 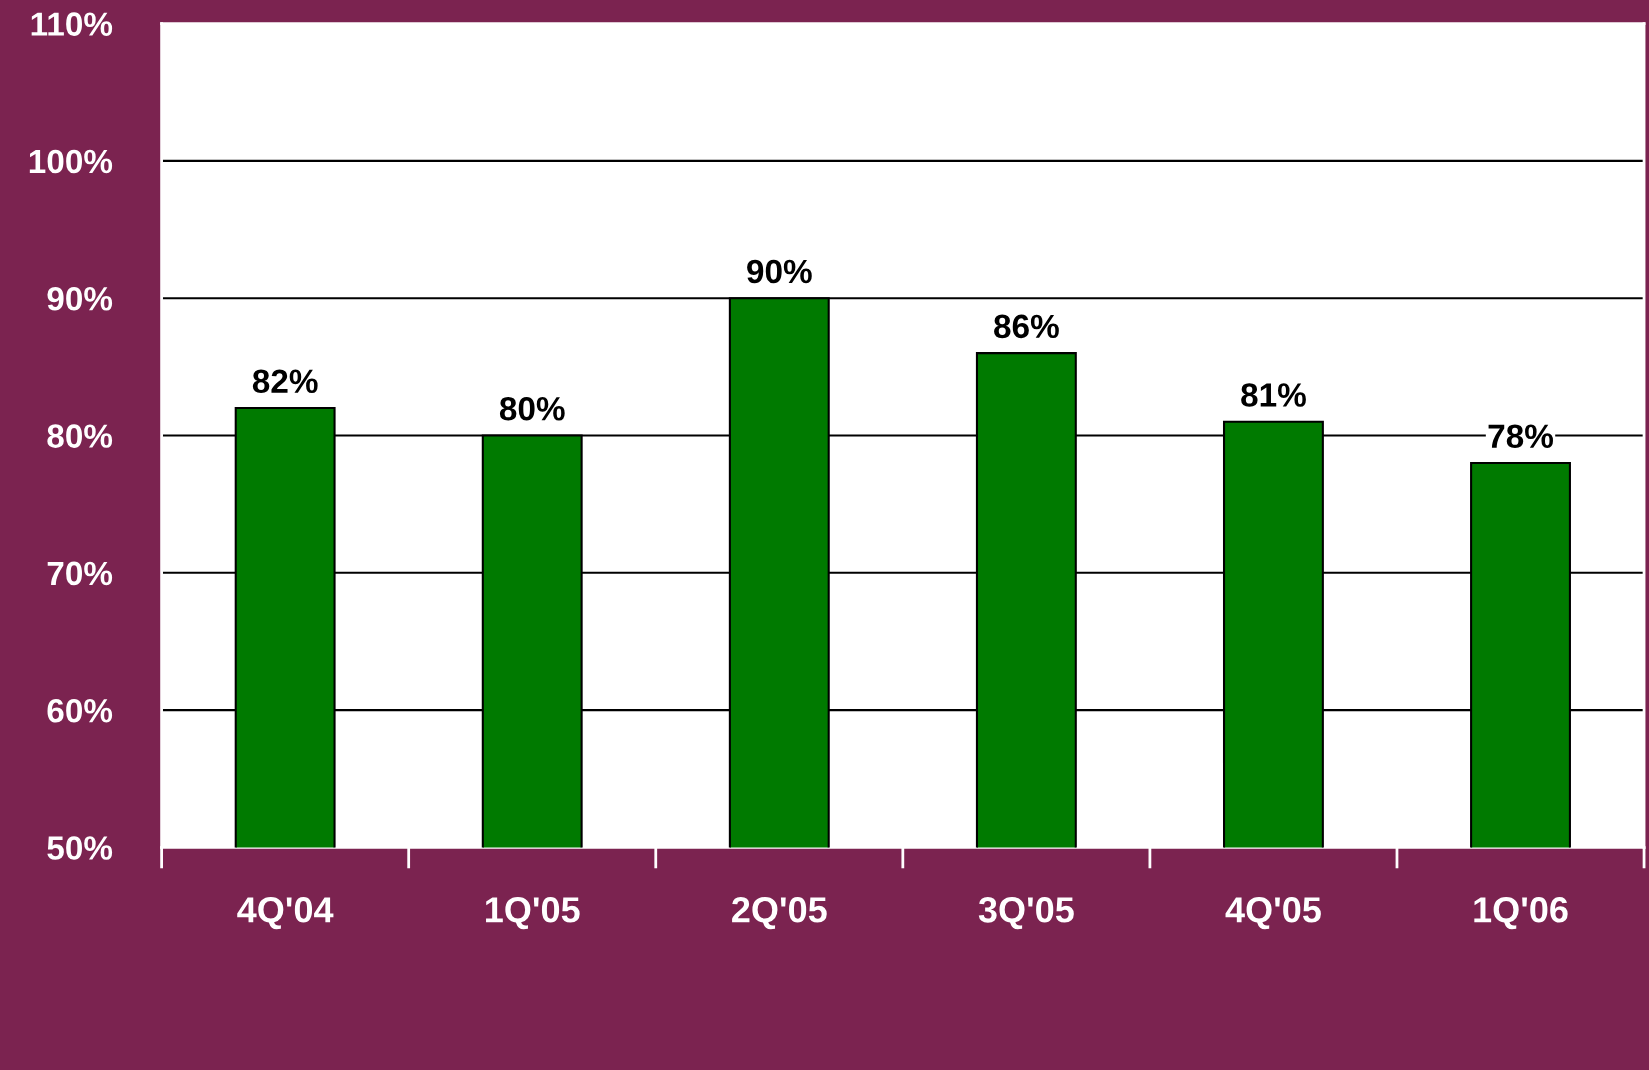 What do you see at coordinates (80, 298) in the screenshot?
I see `y-tick-label: 90%` at bounding box center [80, 298].